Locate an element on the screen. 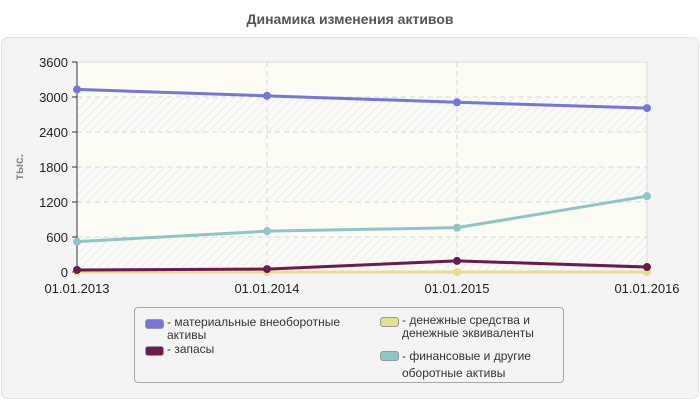  x-tick-label: 01.01.2014 is located at coordinates (266, 288).